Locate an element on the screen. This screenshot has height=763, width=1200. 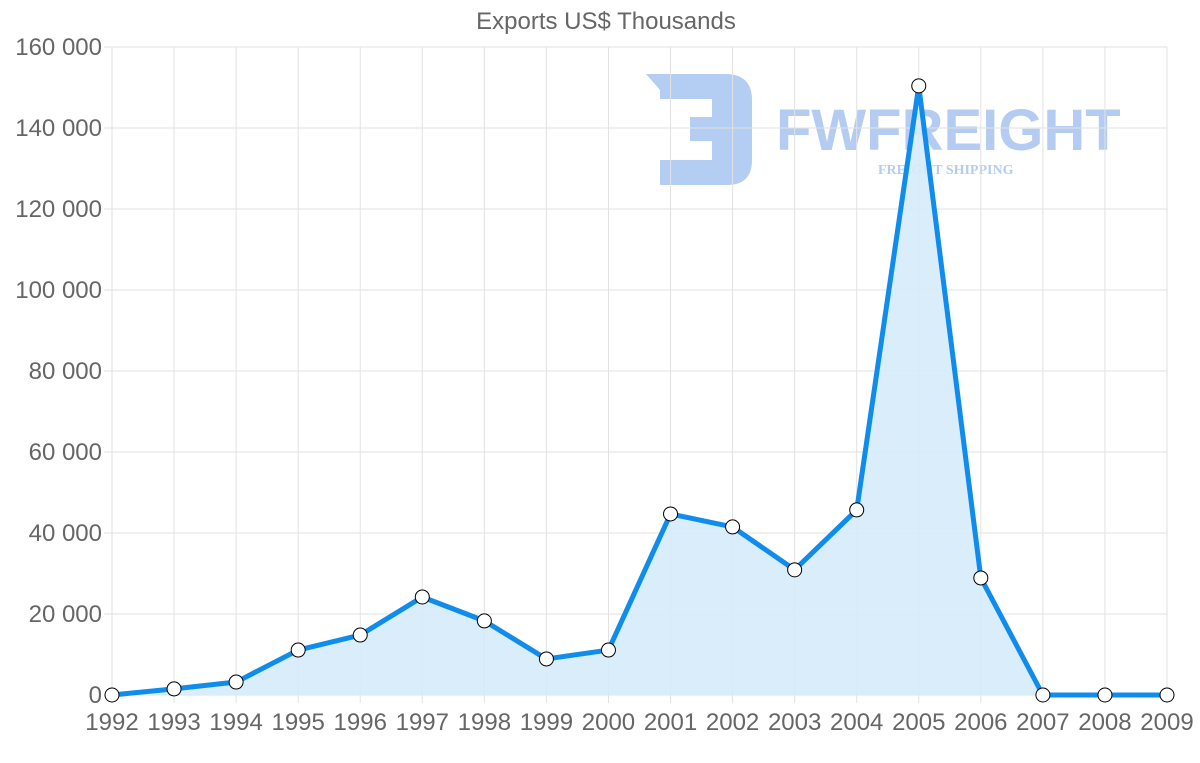
x-tick-label: 2003 is located at coordinates (794, 722).